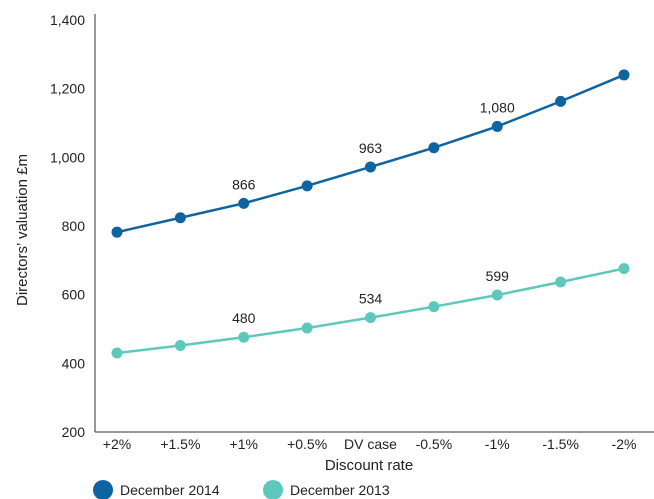  I want to click on data-label: 534, so click(371, 299).